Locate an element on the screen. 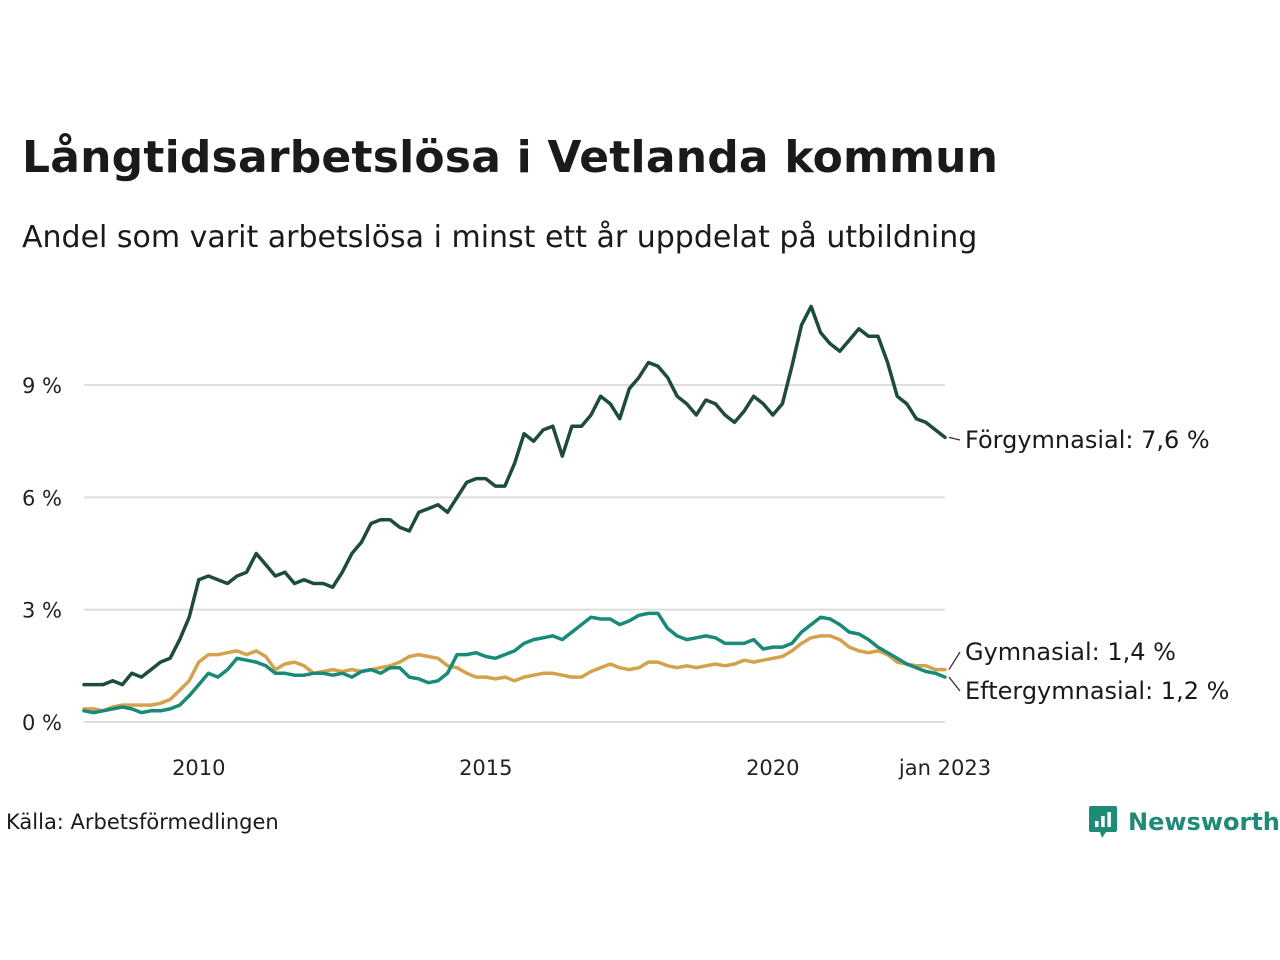 The height and width of the screenshot is (960, 1280). source-note: Källa: Arbetsförmedlingen is located at coordinates (142, 822).